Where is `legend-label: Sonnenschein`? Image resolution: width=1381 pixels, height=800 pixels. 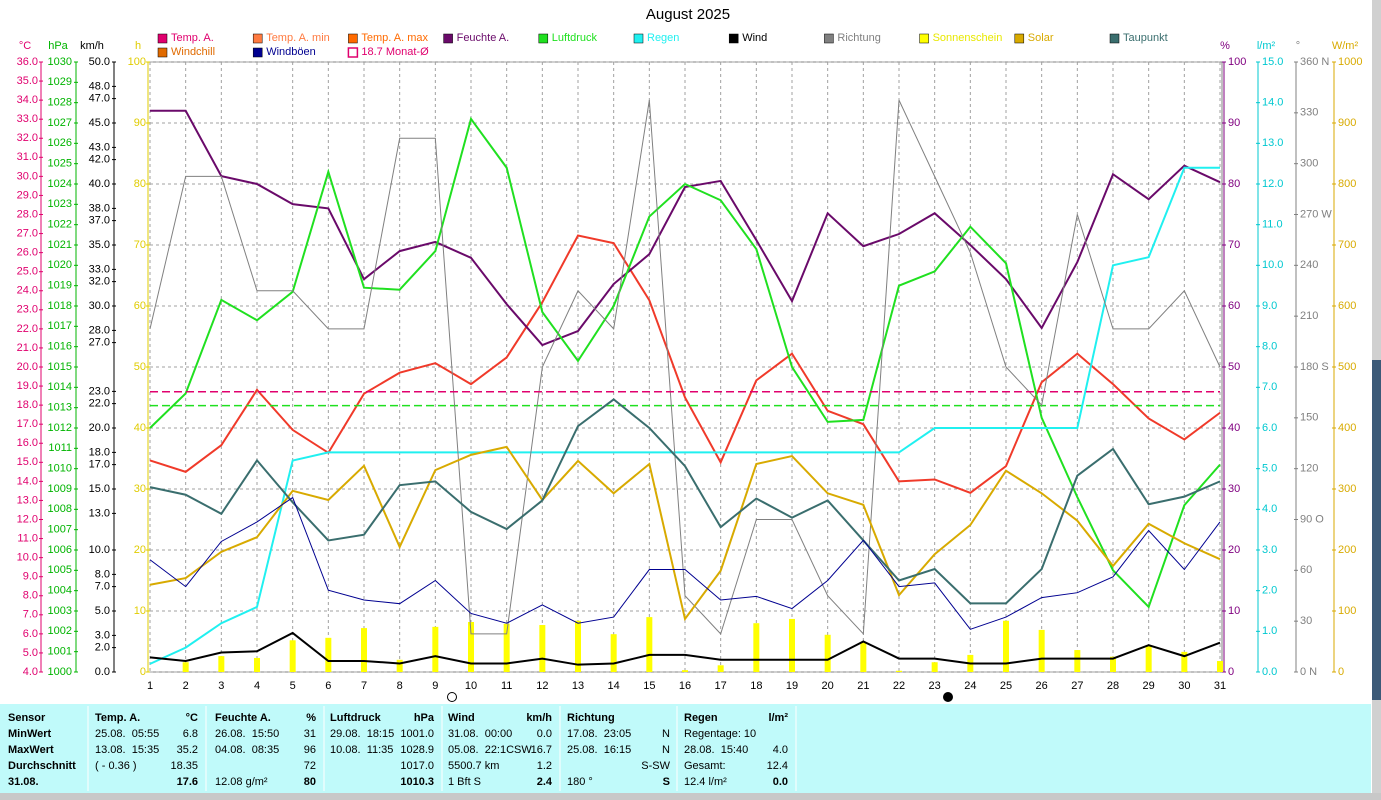
legend-label: Sonnenschein is located at coordinates (968, 38).